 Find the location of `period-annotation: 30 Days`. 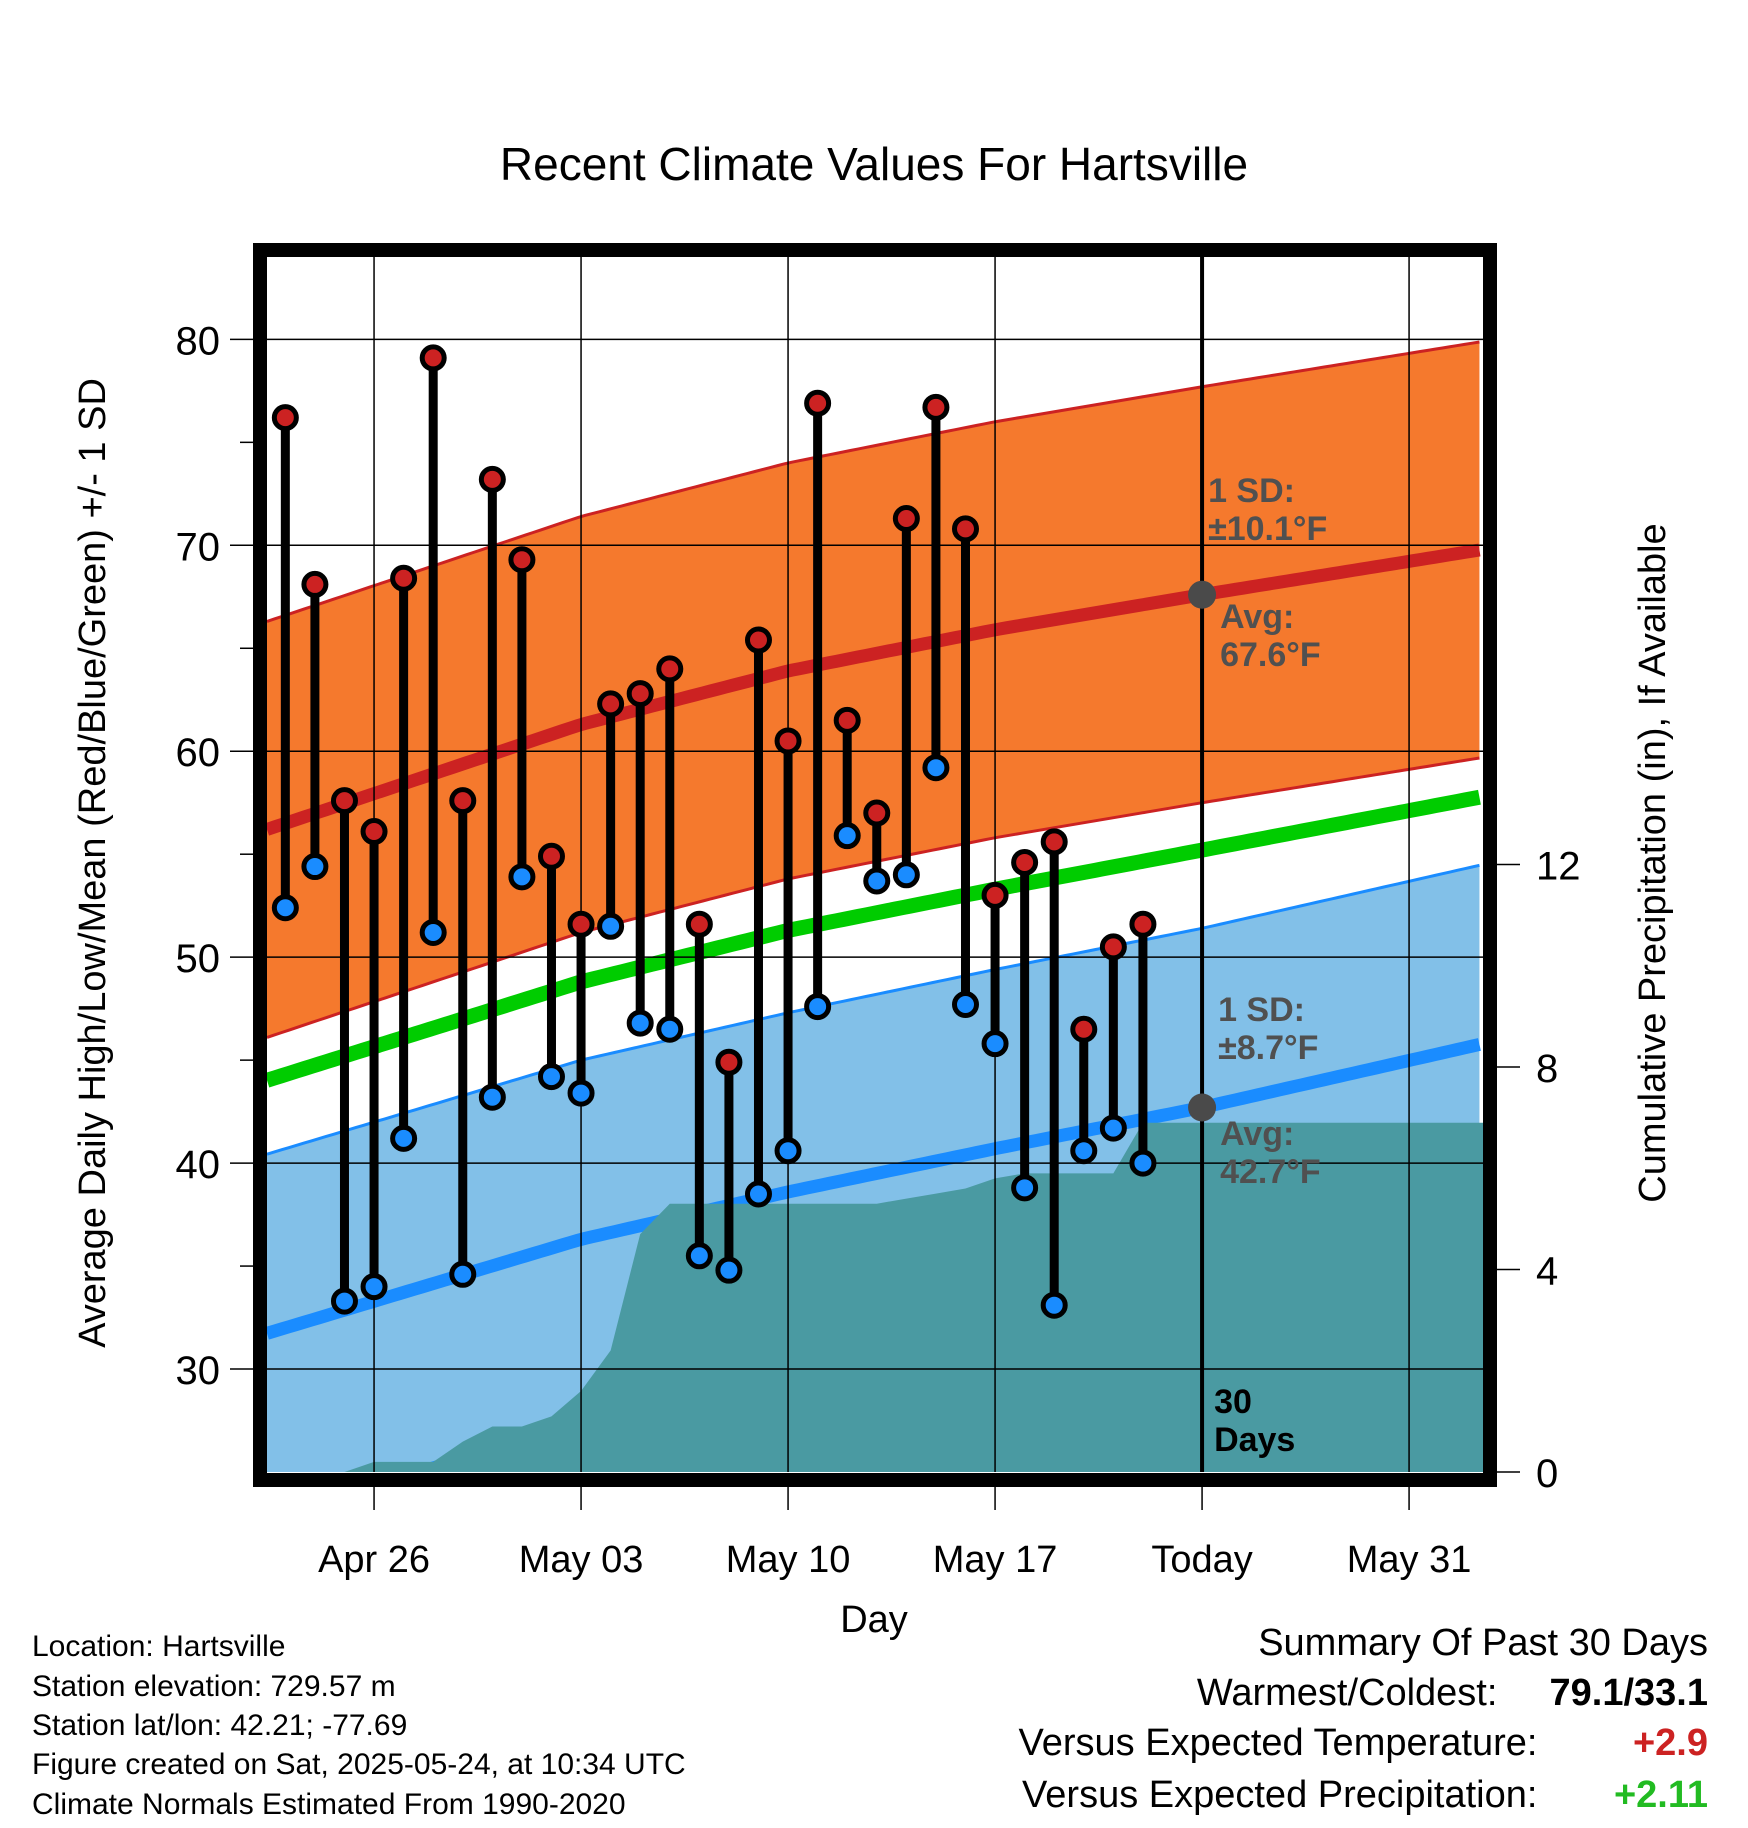

period-annotation: 30 Days is located at coordinates (1254, 1421).